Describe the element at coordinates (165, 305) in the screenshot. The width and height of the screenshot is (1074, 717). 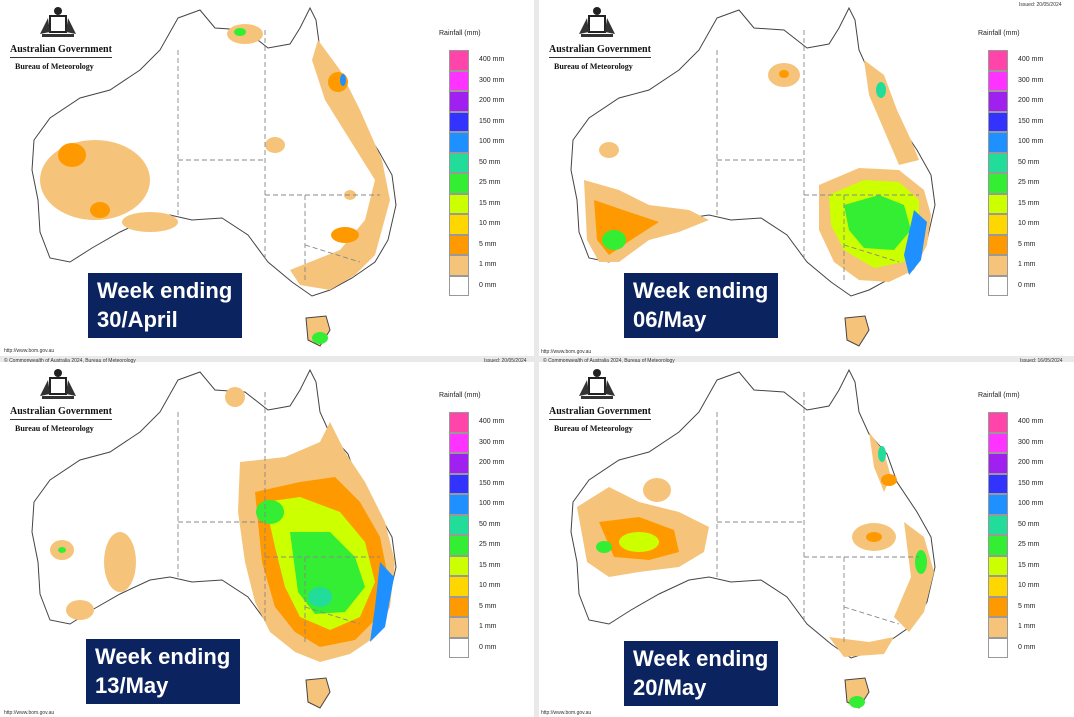
I see `week-label: Week ending 30/April` at that location.